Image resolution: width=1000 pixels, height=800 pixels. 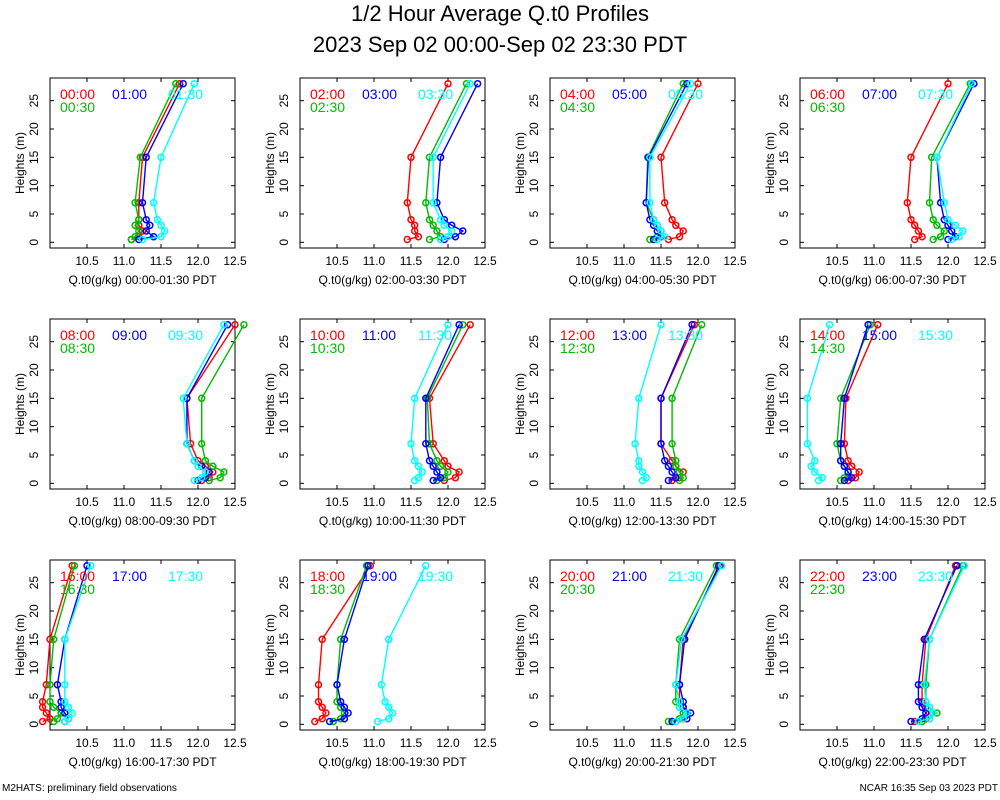 I want to click on x-axis-label: Q.t0(g/kg) 00:00-01:30 PDT, so click(x=142, y=280).